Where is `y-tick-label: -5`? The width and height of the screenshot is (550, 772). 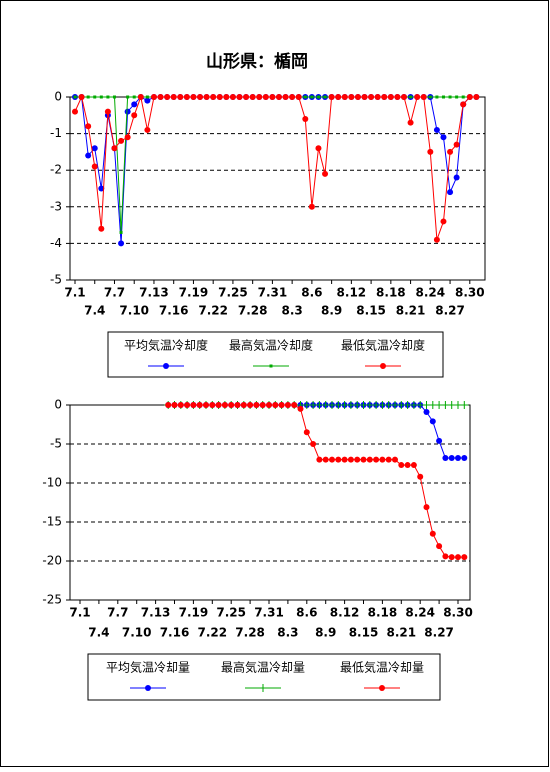 y-tick-label: -5 is located at coordinates (56, 444).